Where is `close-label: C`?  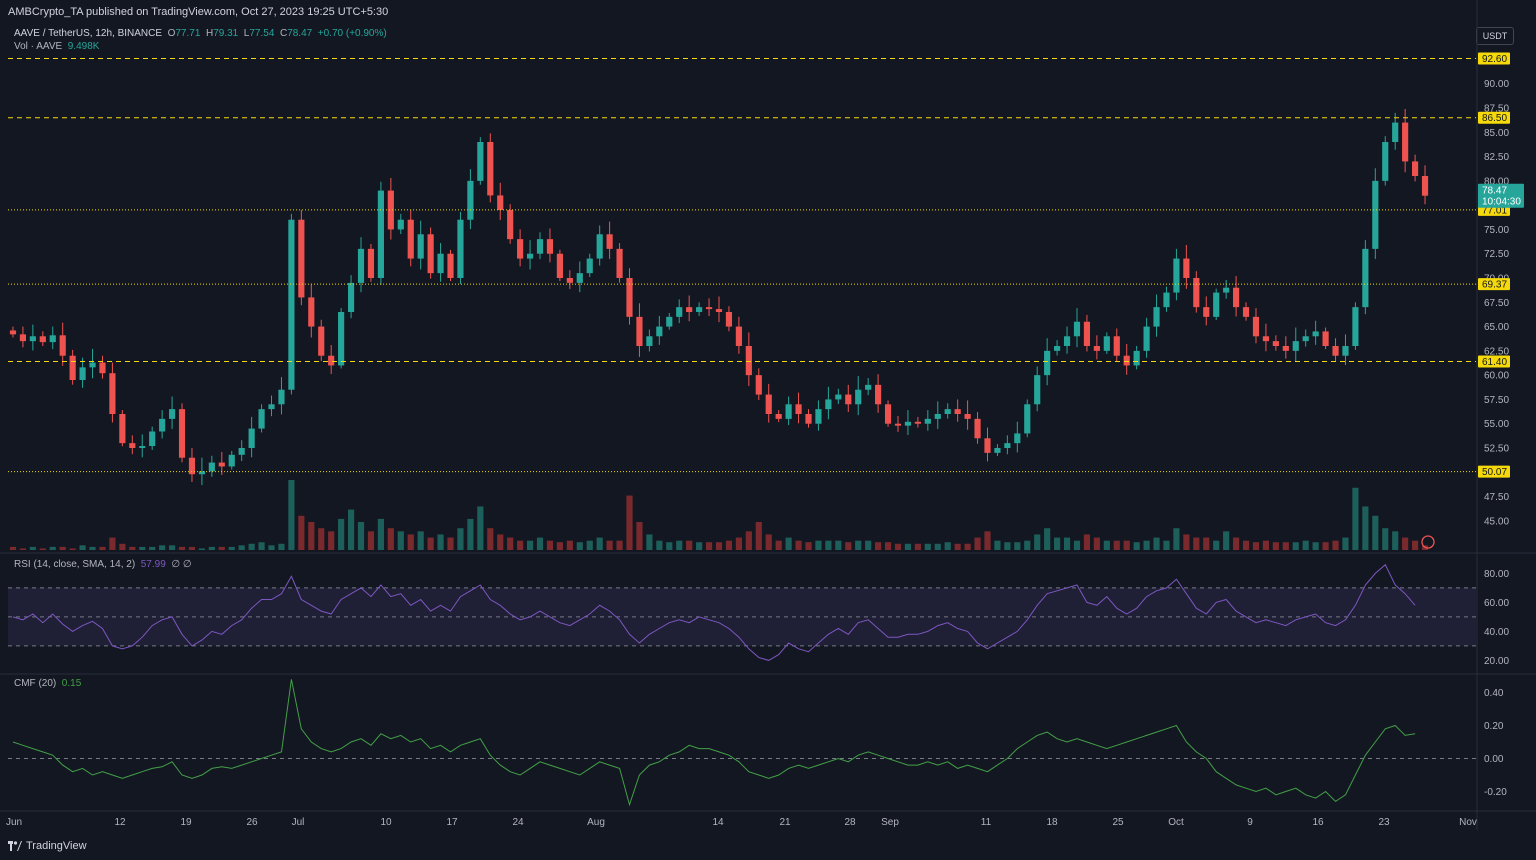 close-label: C is located at coordinates (283, 33).